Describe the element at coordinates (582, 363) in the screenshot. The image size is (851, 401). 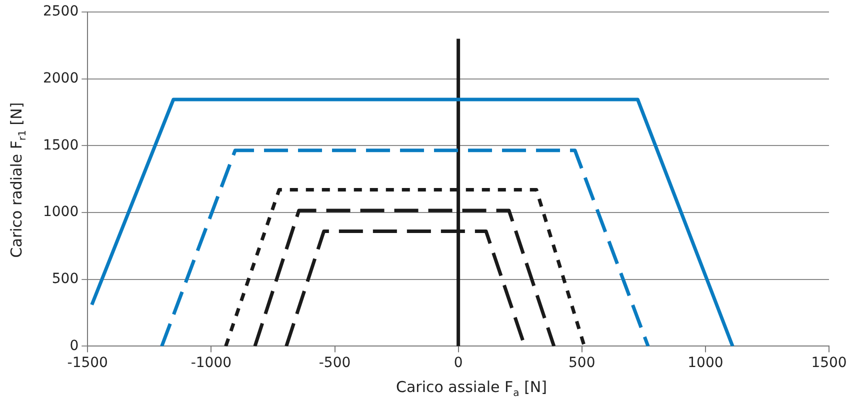
I see `x-tick-label: 500` at that location.